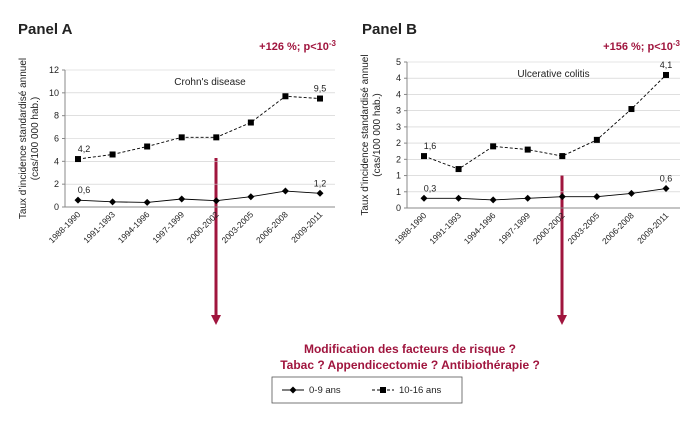 This screenshot has height=423, width=700. I want to click on y-tick-label: 6, so click(56, 139).